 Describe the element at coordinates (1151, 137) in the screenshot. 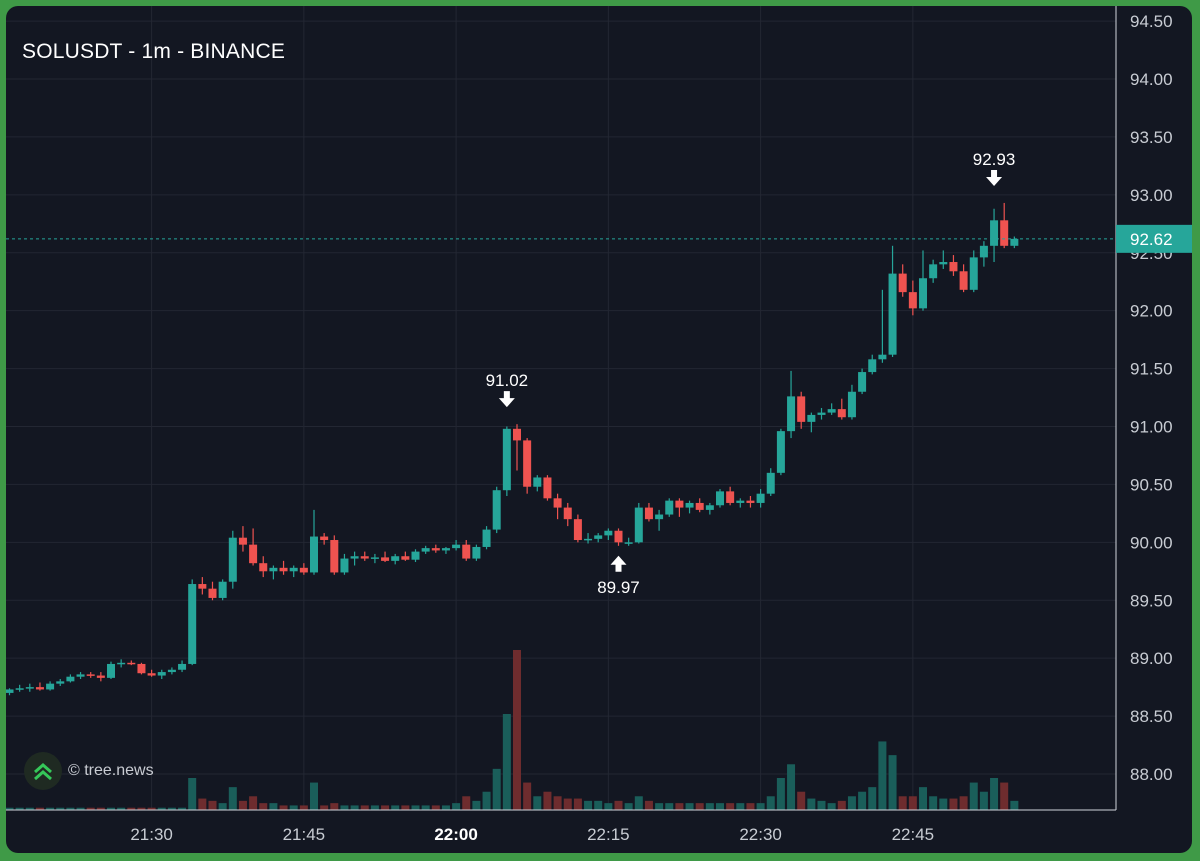

I see `y-tick-label: 93.50` at that location.